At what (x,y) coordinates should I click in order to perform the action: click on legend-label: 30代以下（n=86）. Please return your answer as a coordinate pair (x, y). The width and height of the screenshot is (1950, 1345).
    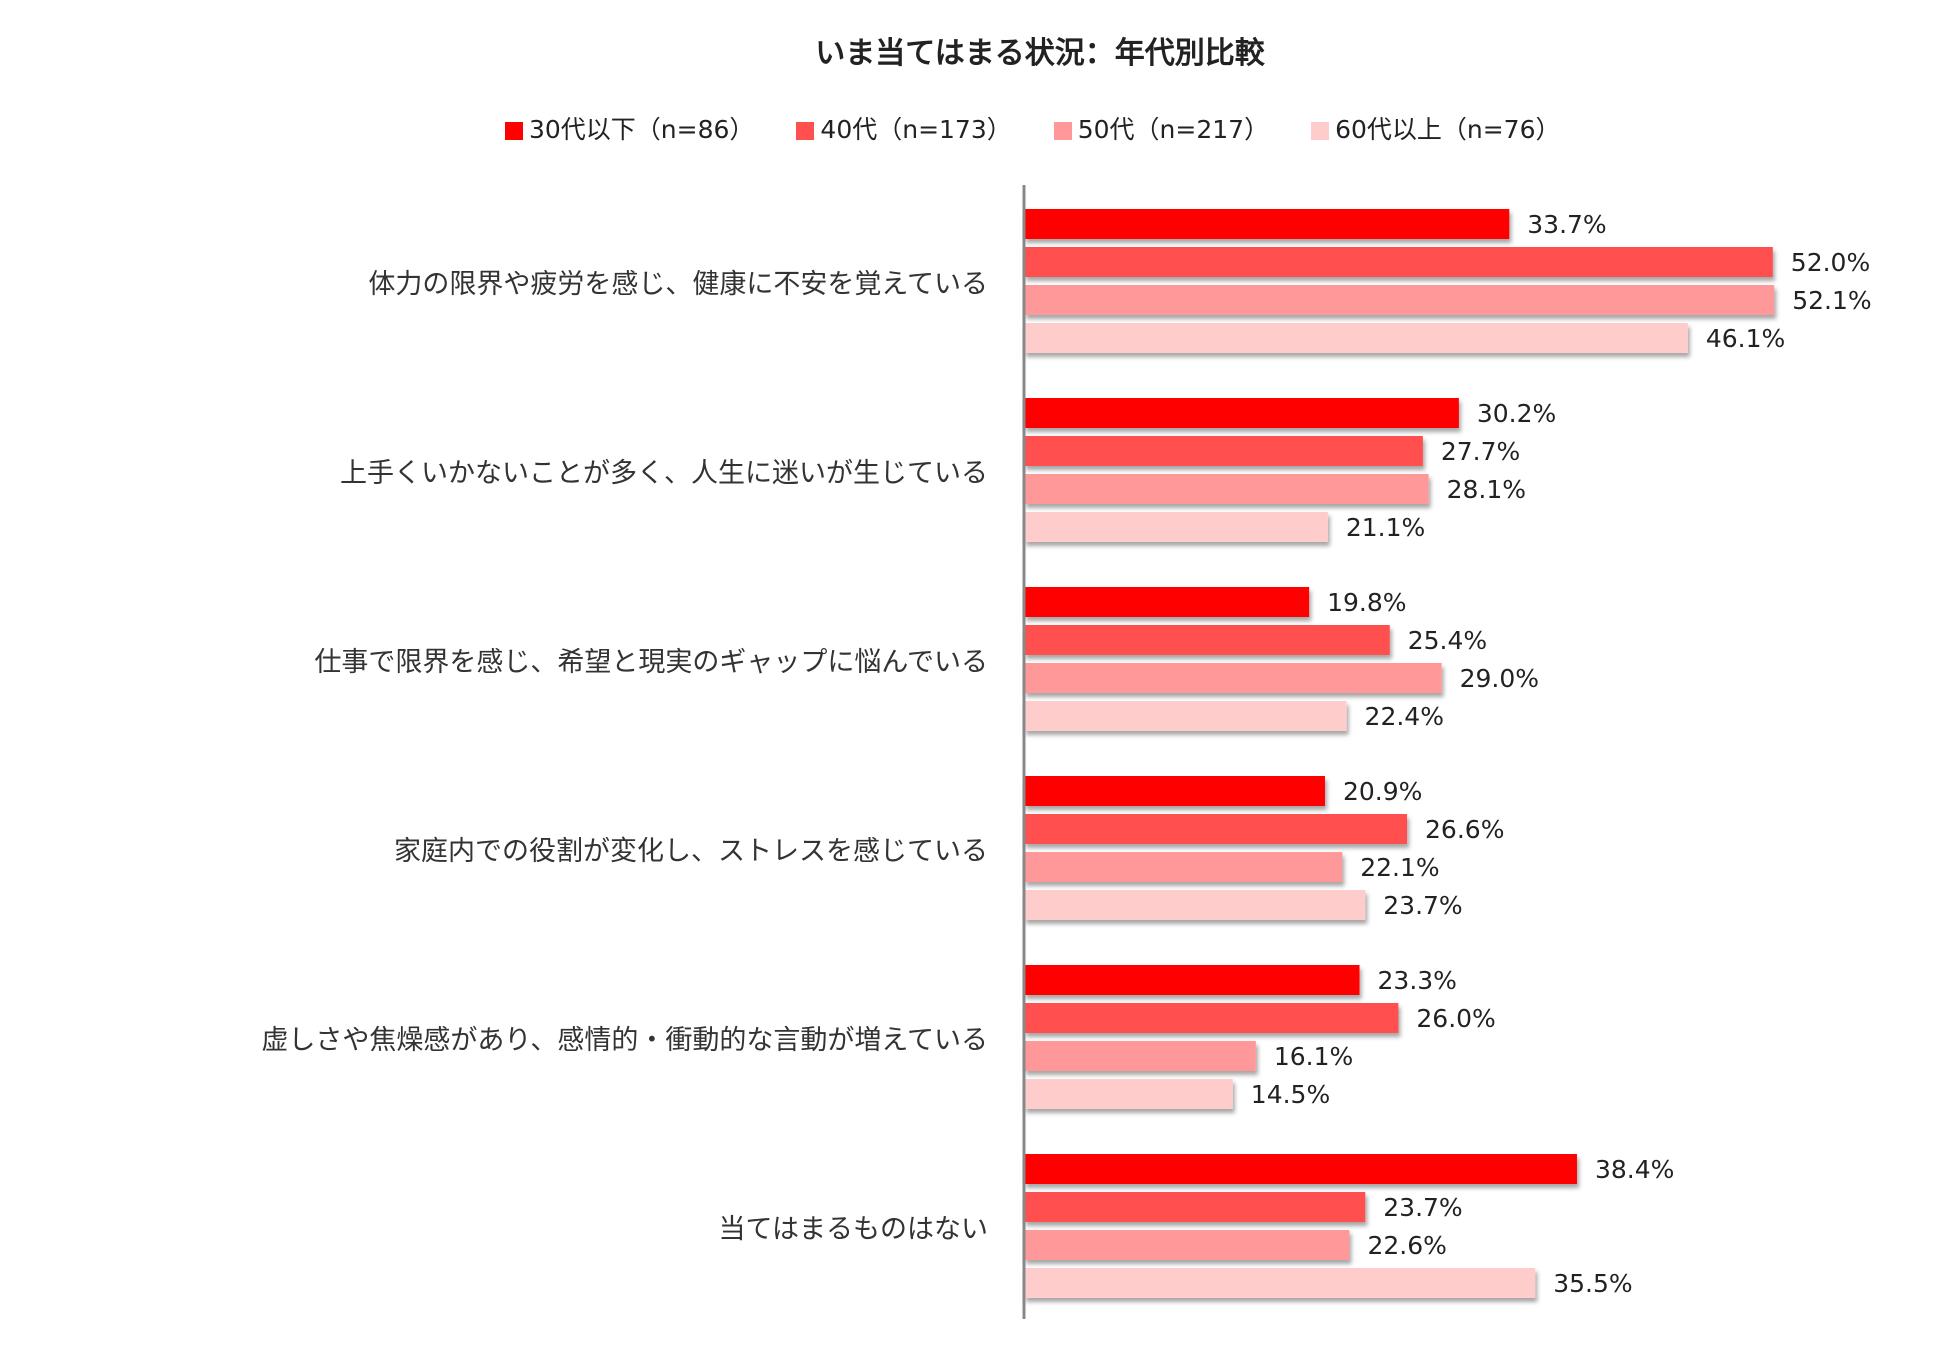
    Looking at the image, I should click on (642, 129).